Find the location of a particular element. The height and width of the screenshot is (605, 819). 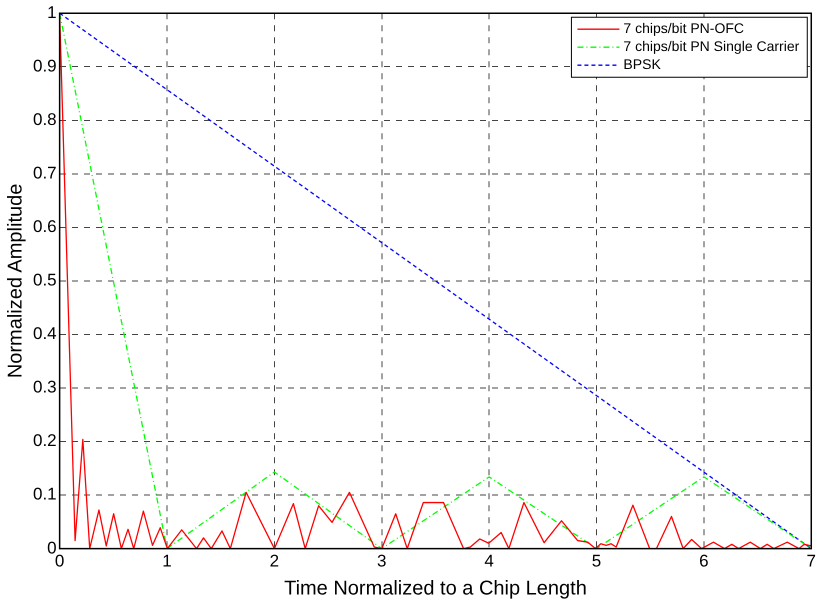

y-tick-label: 1 is located at coordinates (52, 12).